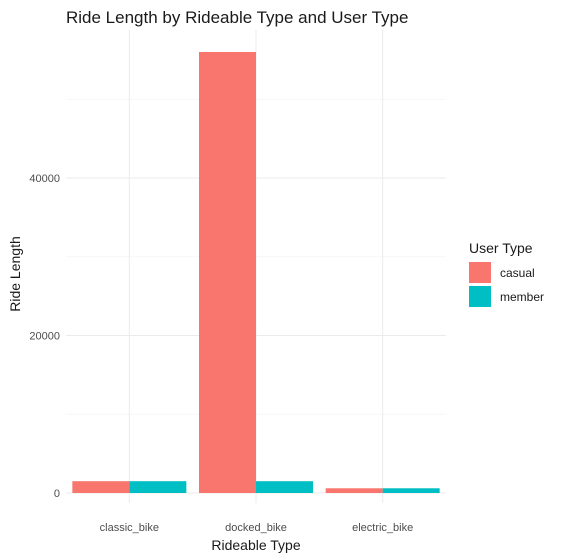 This screenshot has height=560, width=561. I want to click on bar-member-classic_bike, so click(158, 487).